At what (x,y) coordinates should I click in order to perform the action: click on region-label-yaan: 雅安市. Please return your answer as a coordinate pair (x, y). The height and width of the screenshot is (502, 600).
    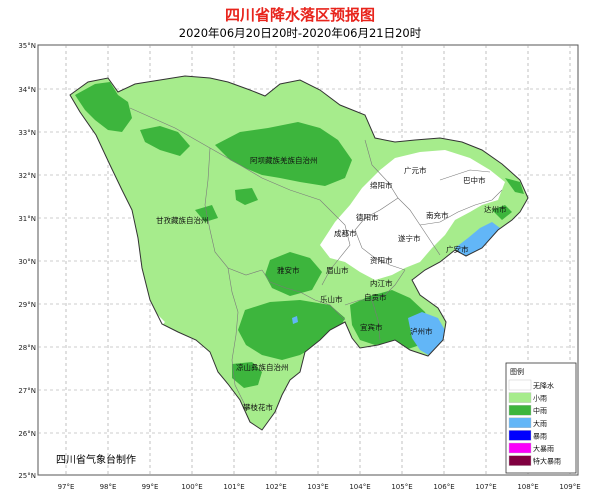
    Looking at the image, I should click on (288, 270).